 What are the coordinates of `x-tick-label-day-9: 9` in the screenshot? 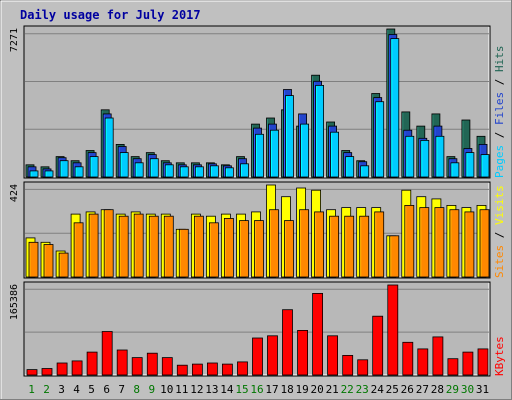 It's located at (151, 389).